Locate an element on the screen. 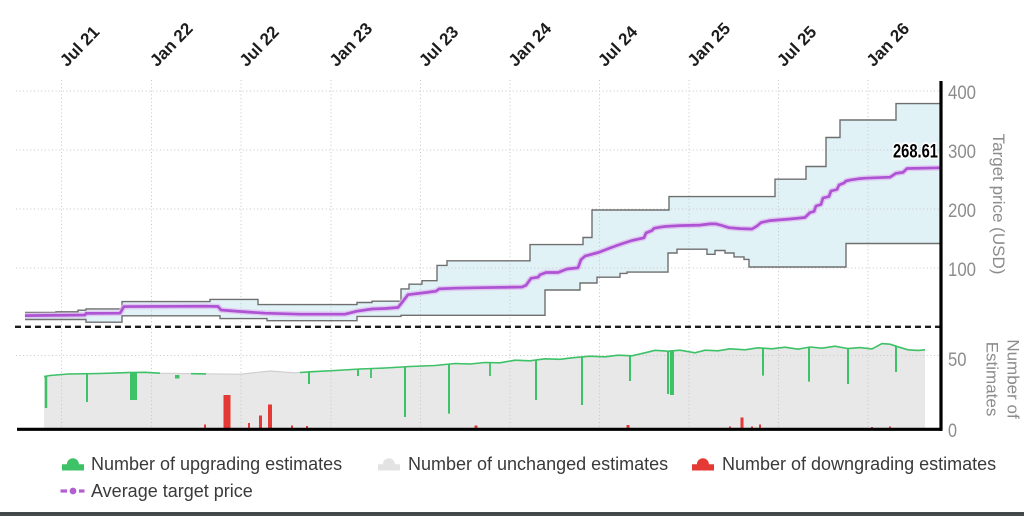  svg-text: 200 is located at coordinates (962, 211).